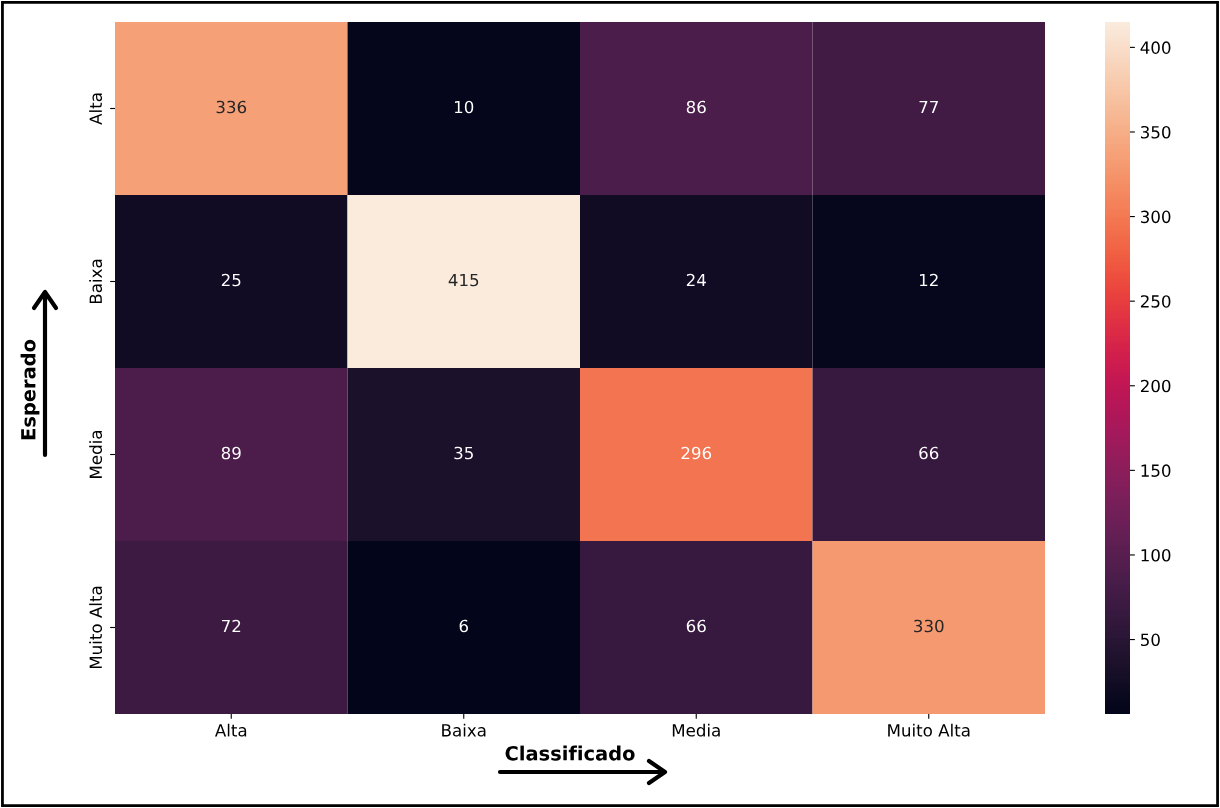 Image resolution: width=1220 pixels, height=808 pixels. Describe the element at coordinates (1155, 301) in the screenshot. I see `color-bar-label: 250` at that location.